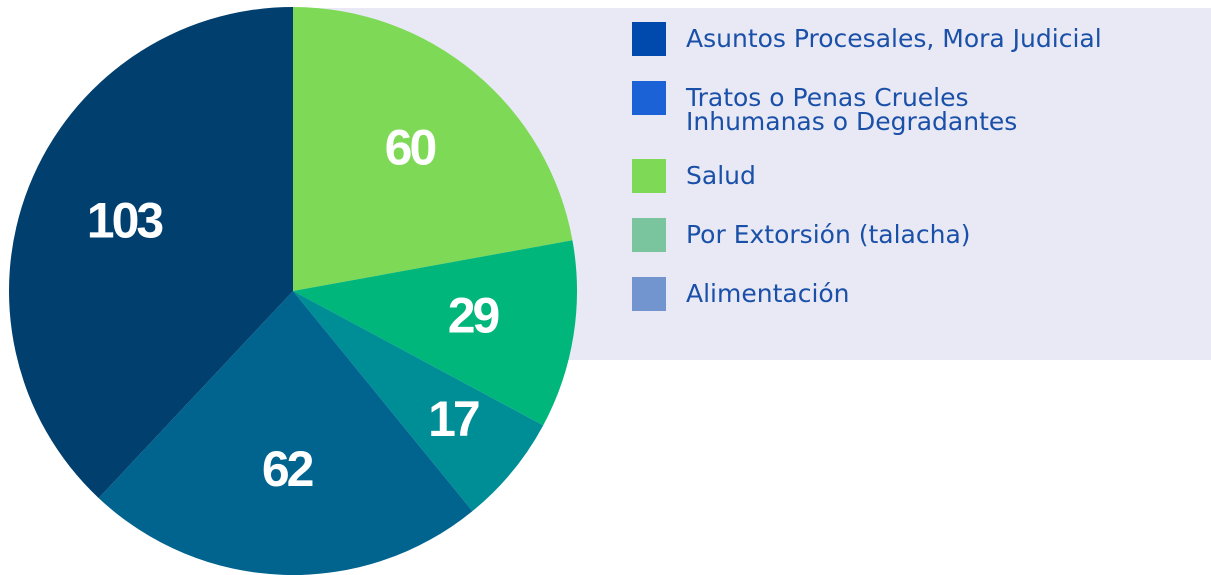 The image size is (1211, 575). Describe the element at coordinates (894, 38) in the screenshot. I see `legend-label: Asuntos Procesales, Mora Judicial` at that location.